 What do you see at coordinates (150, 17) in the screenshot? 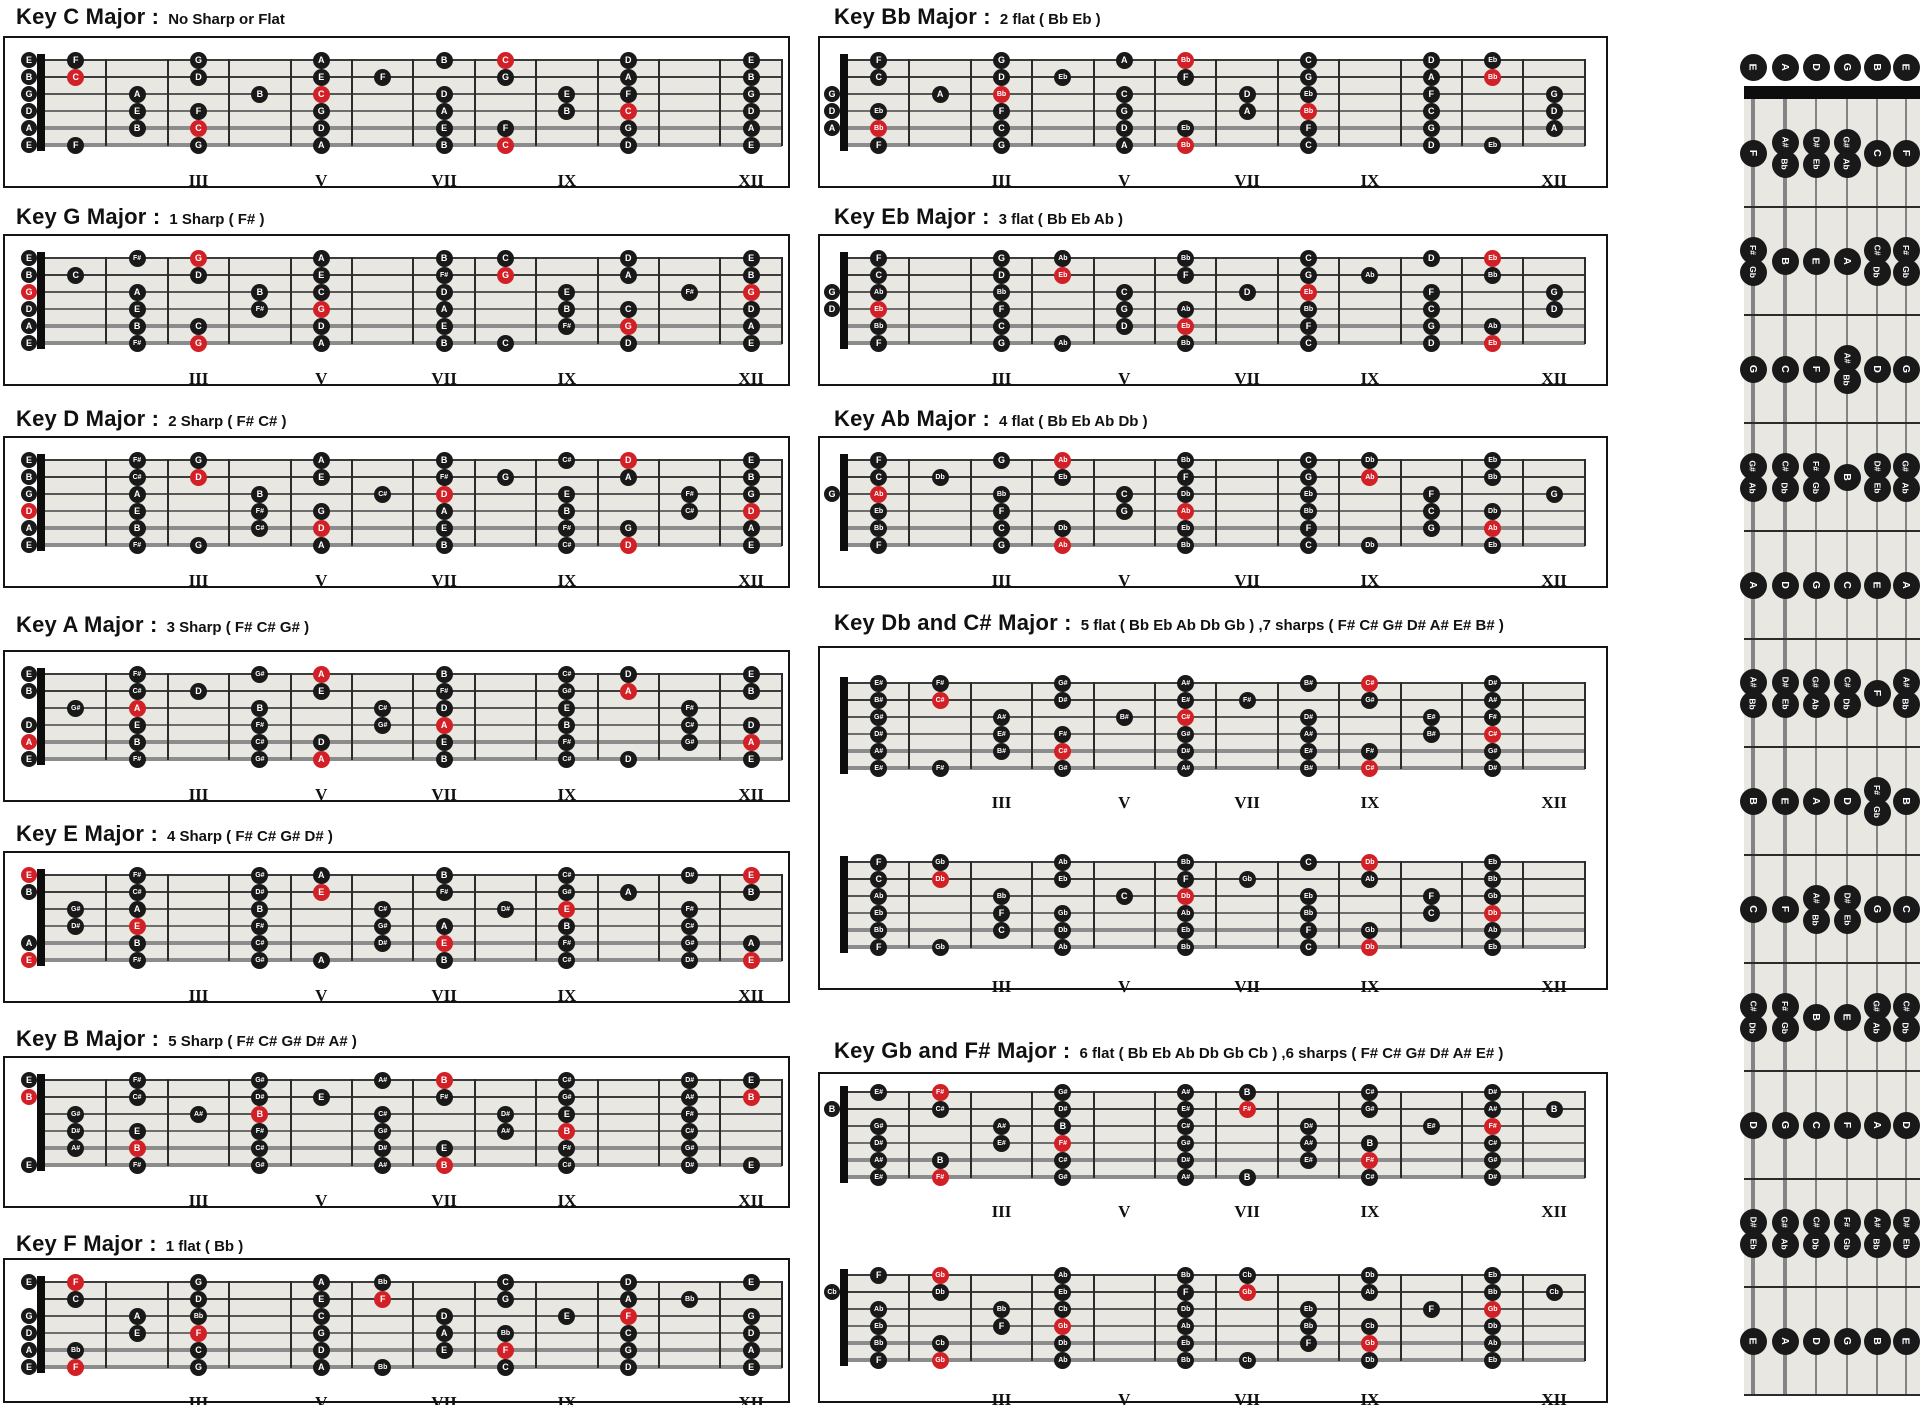
I see `section-title-c-major: Key C Major : No Sharp or Flat` at bounding box center [150, 17].